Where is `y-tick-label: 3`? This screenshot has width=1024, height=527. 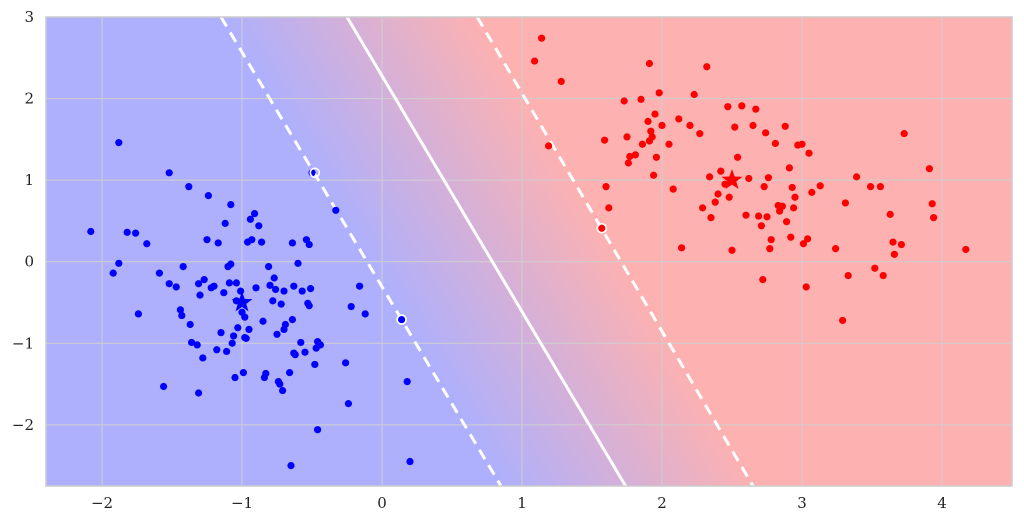 y-tick-label: 3 is located at coordinates (29, 17).